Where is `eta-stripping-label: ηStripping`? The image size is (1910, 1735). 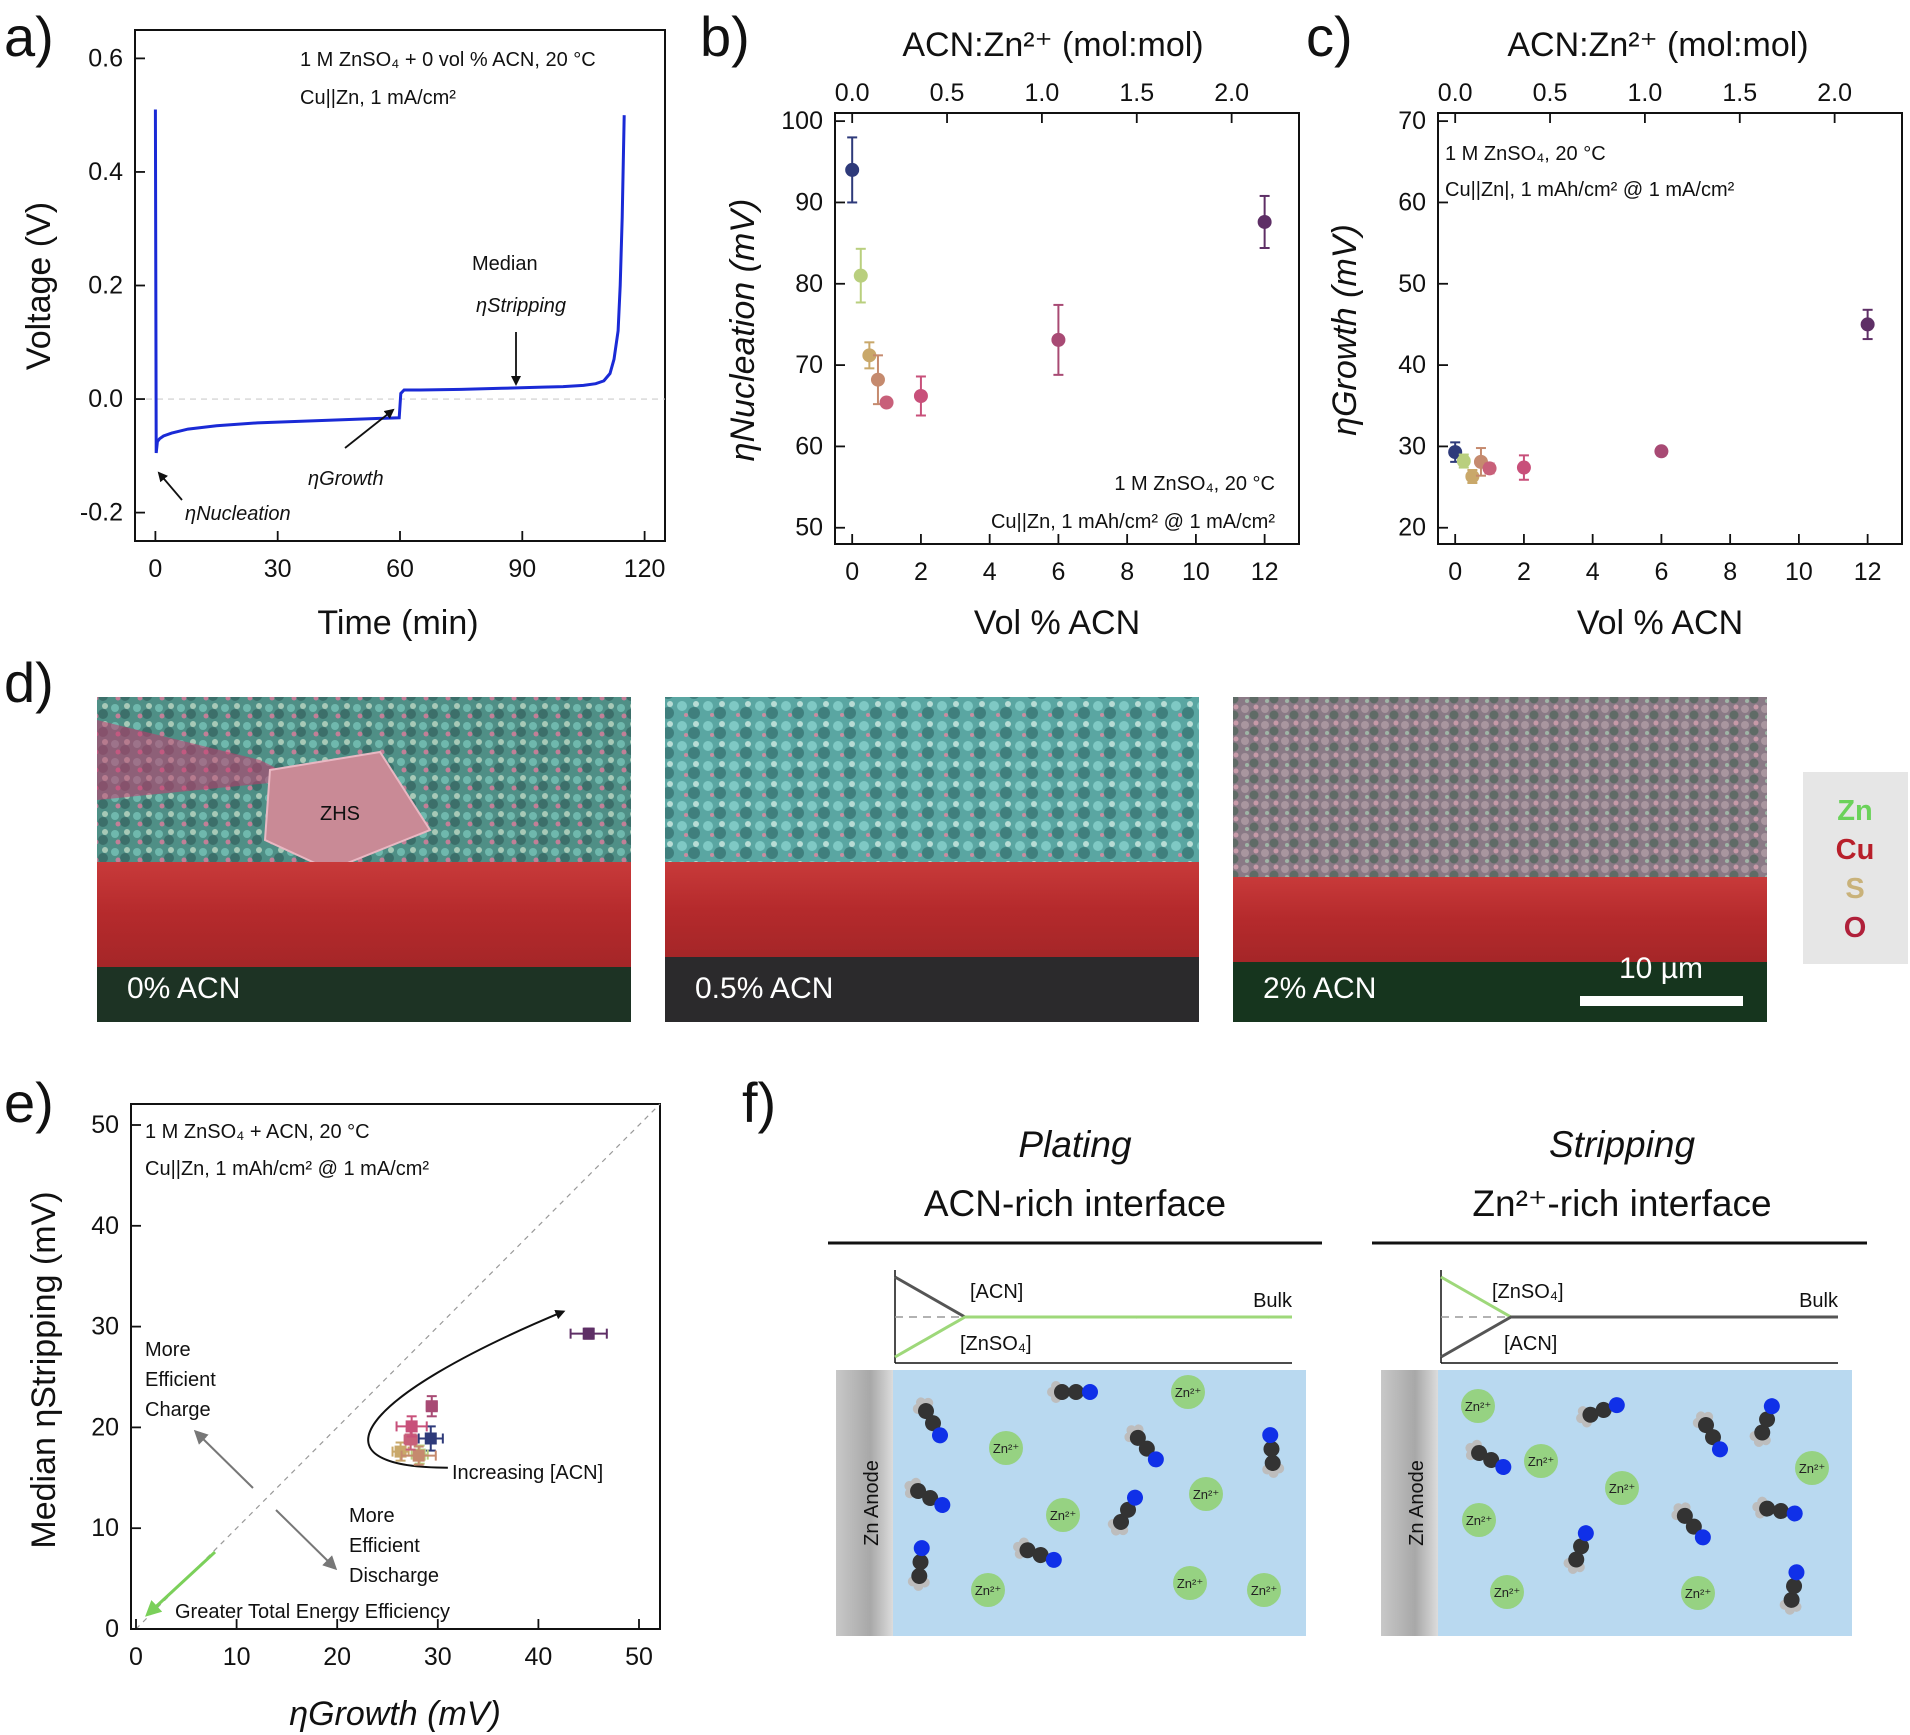 eta-stripping-label: ηStripping is located at coordinates (521, 306).